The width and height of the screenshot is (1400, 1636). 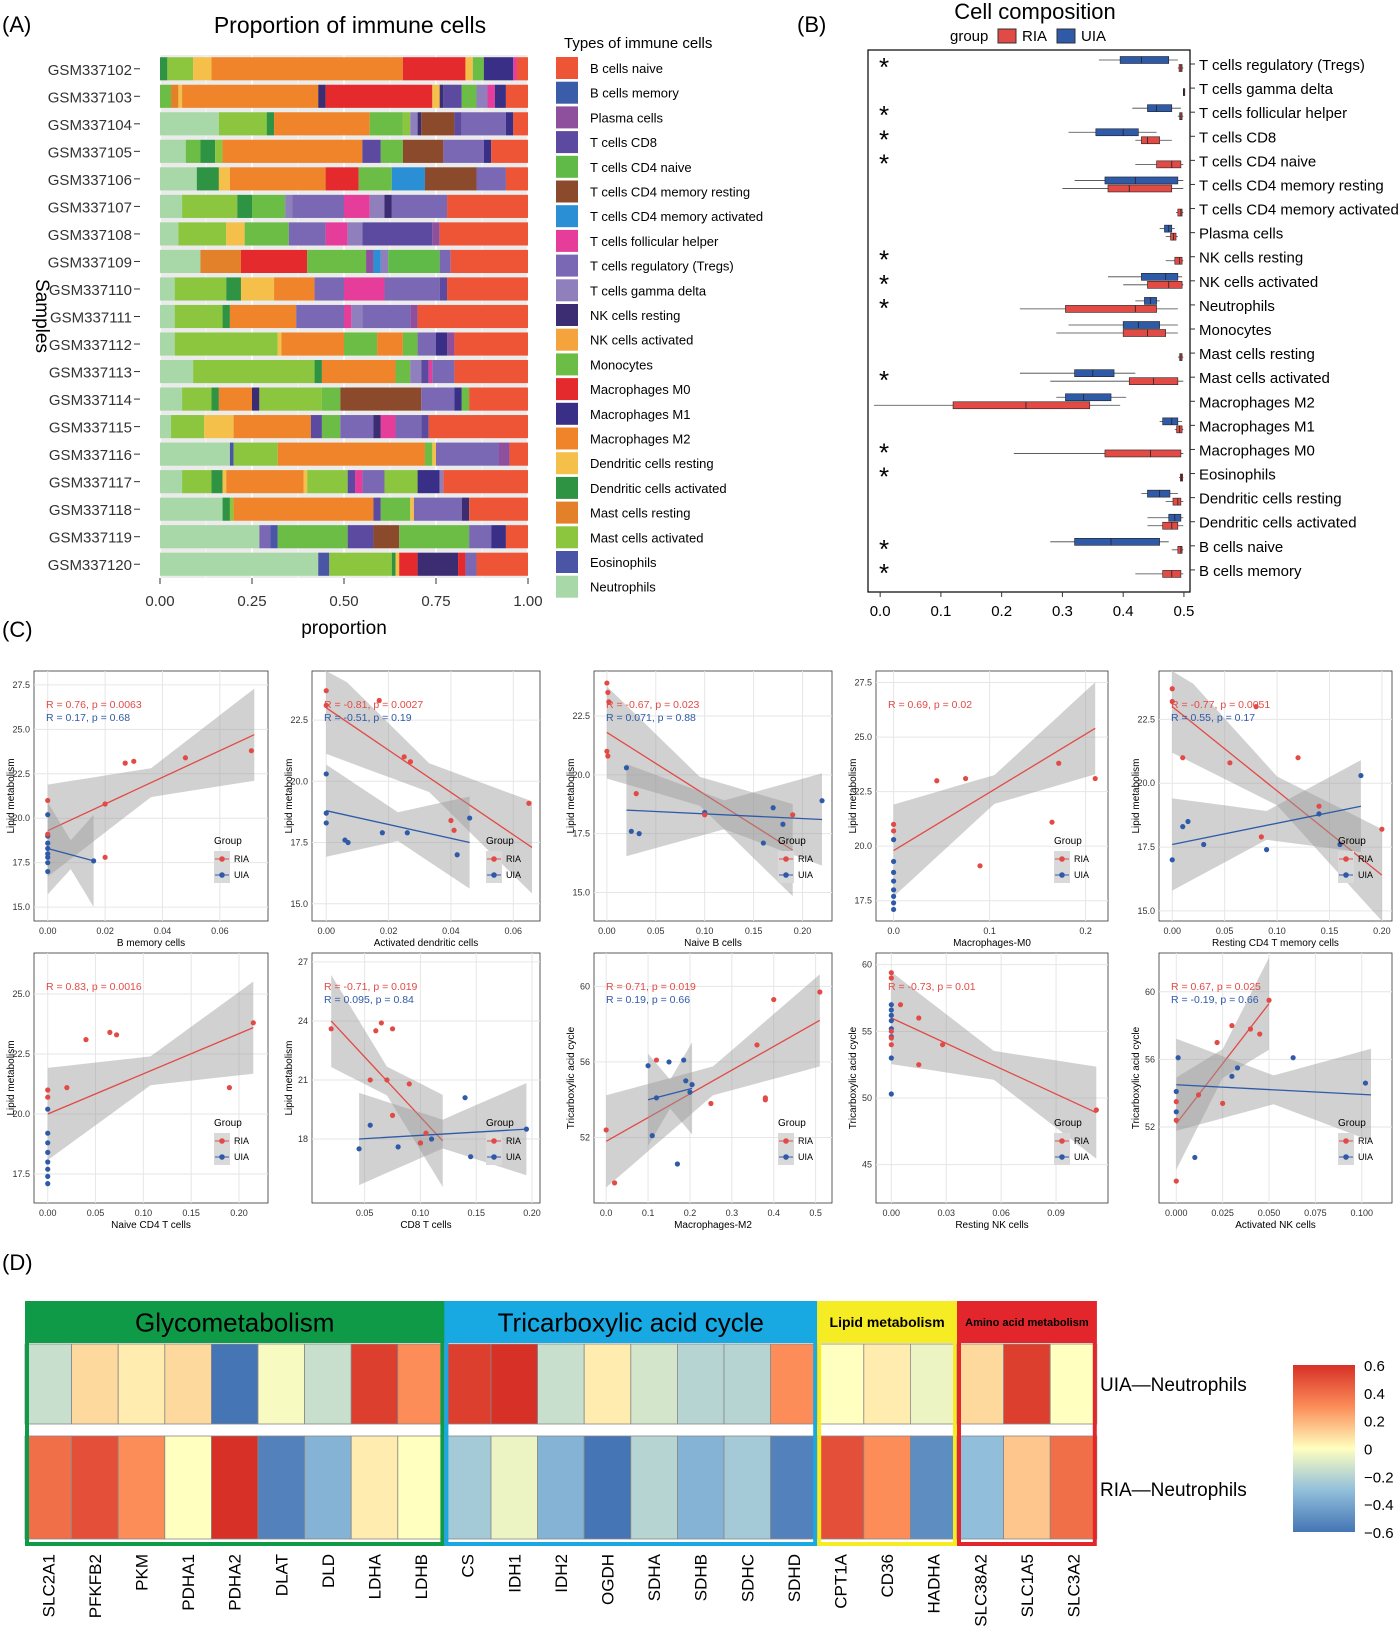 I want to click on legend-label: UIA, so click(x=513, y=1157).